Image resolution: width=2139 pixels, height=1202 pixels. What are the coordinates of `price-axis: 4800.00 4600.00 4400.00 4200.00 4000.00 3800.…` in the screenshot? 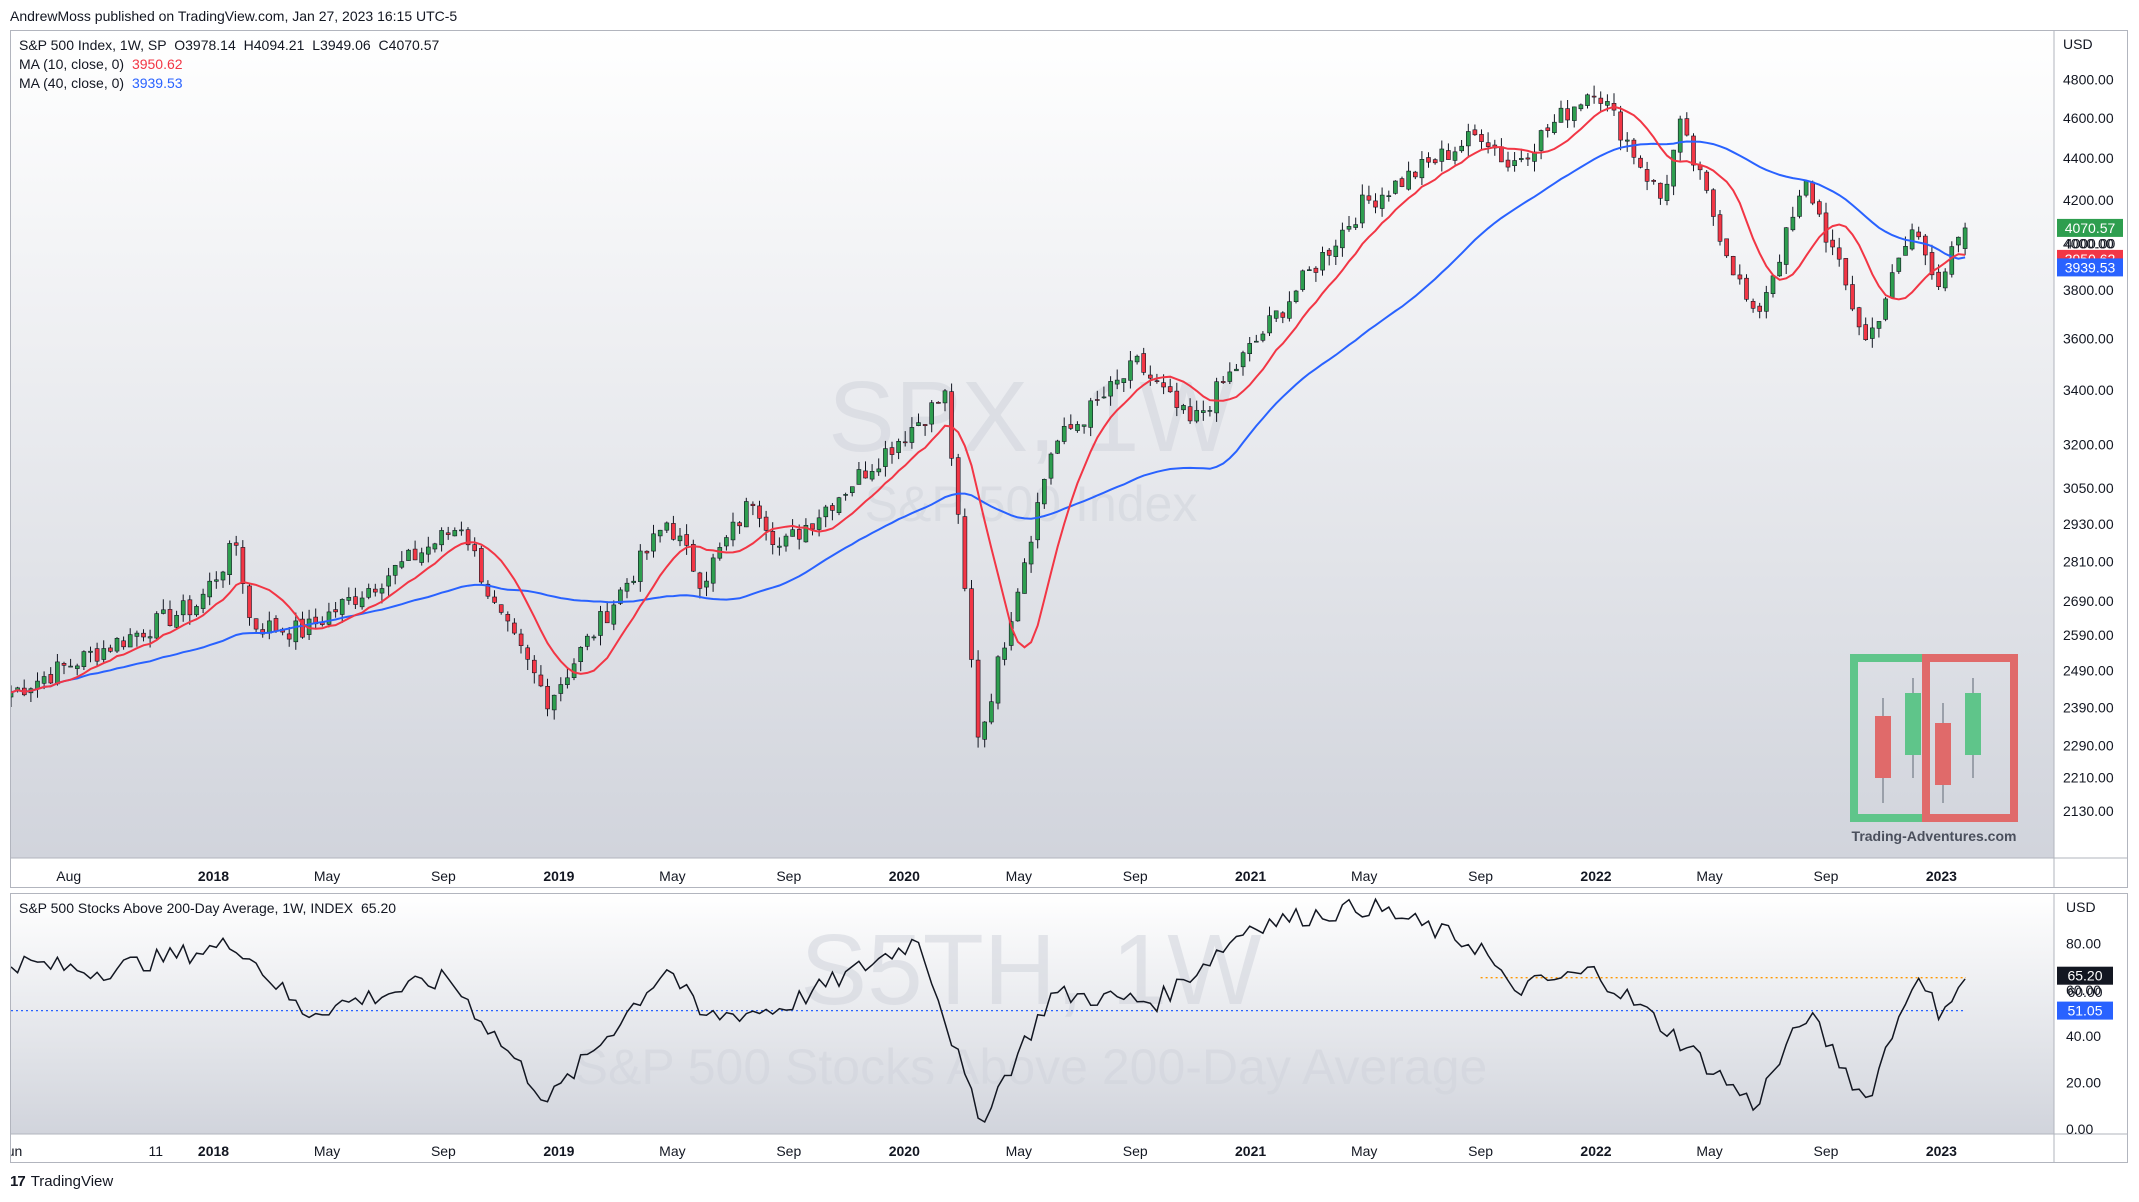 It's located at (2088, 445).